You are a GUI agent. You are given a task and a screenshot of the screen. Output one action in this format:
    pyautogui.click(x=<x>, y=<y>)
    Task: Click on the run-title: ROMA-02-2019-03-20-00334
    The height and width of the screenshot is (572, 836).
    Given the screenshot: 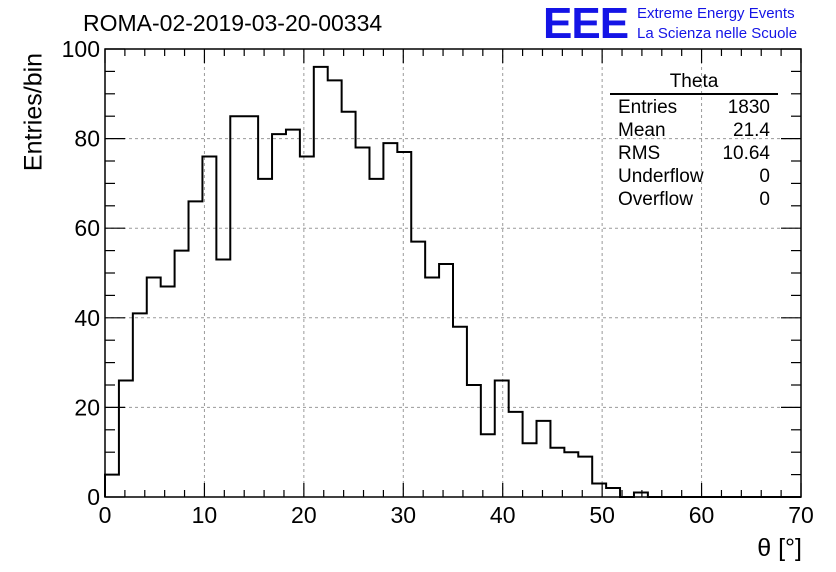 What is the action you would take?
    pyautogui.click(x=233, y=23)
    